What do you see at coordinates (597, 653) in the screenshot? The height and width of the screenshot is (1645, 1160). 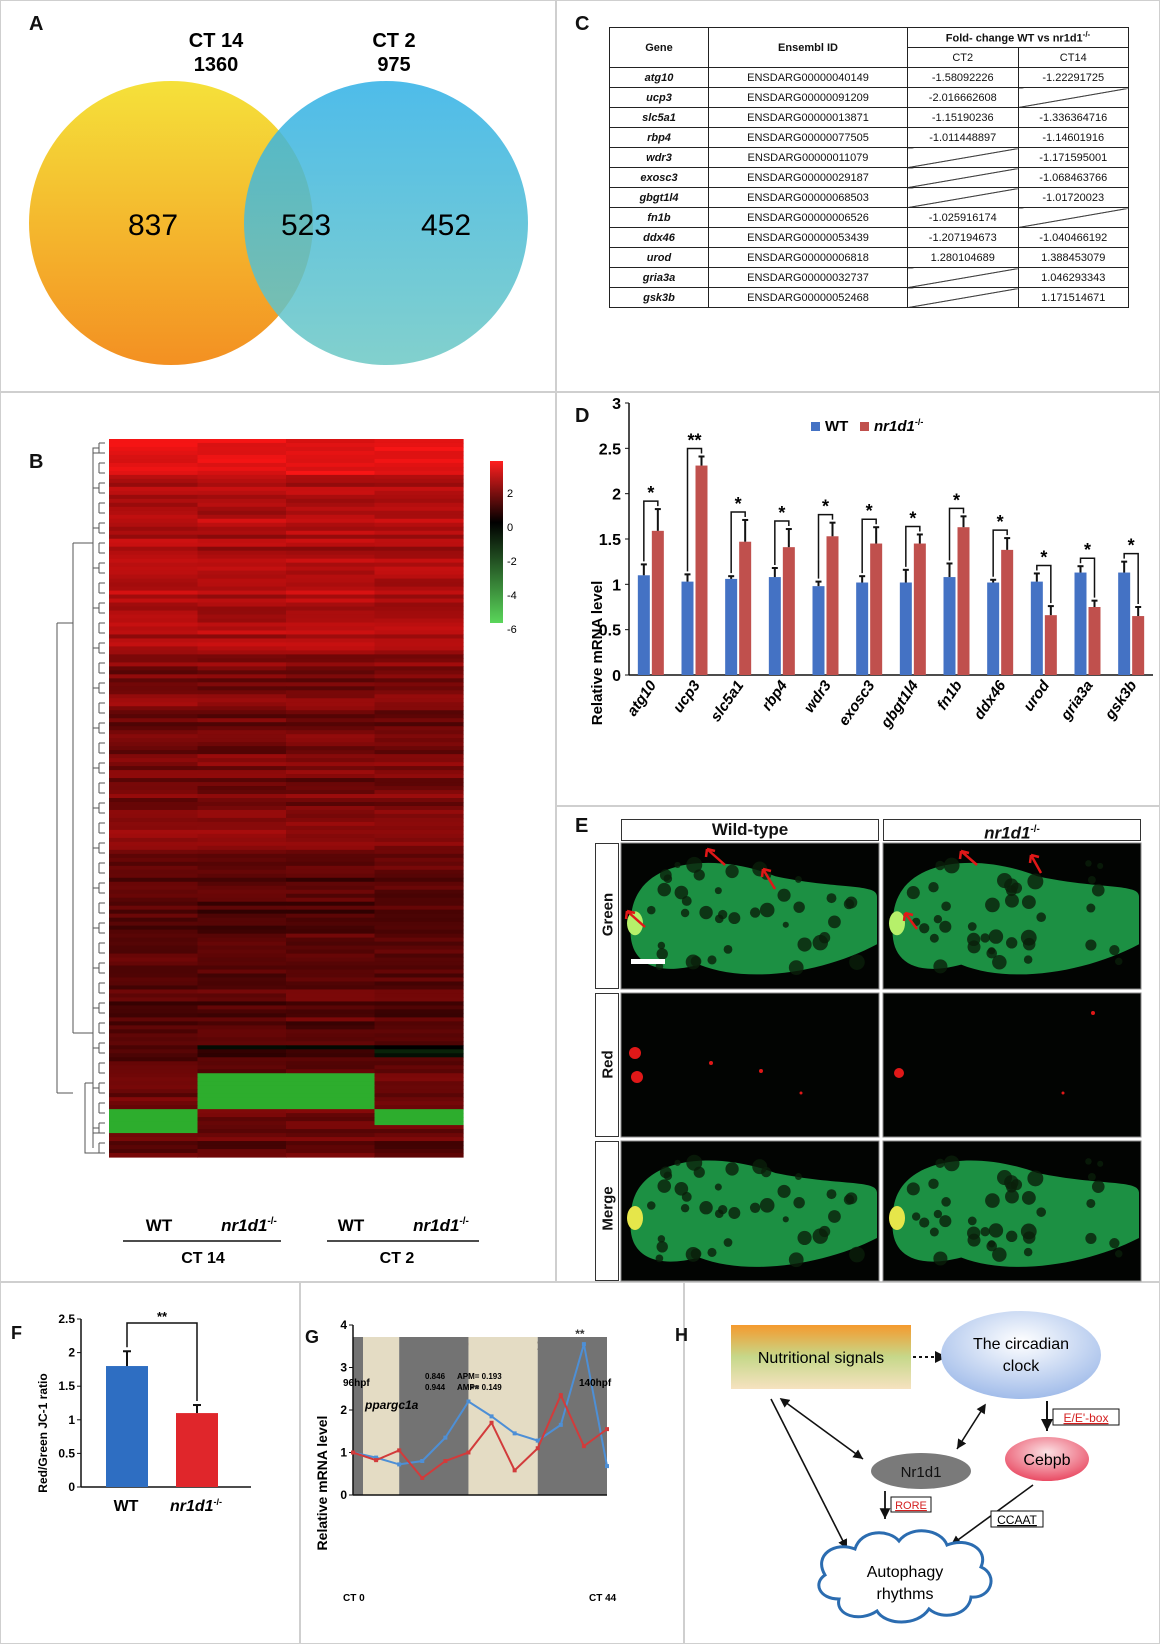 I see `y-axis-label: Relative mRNA level` at bounding box center [597, 653].